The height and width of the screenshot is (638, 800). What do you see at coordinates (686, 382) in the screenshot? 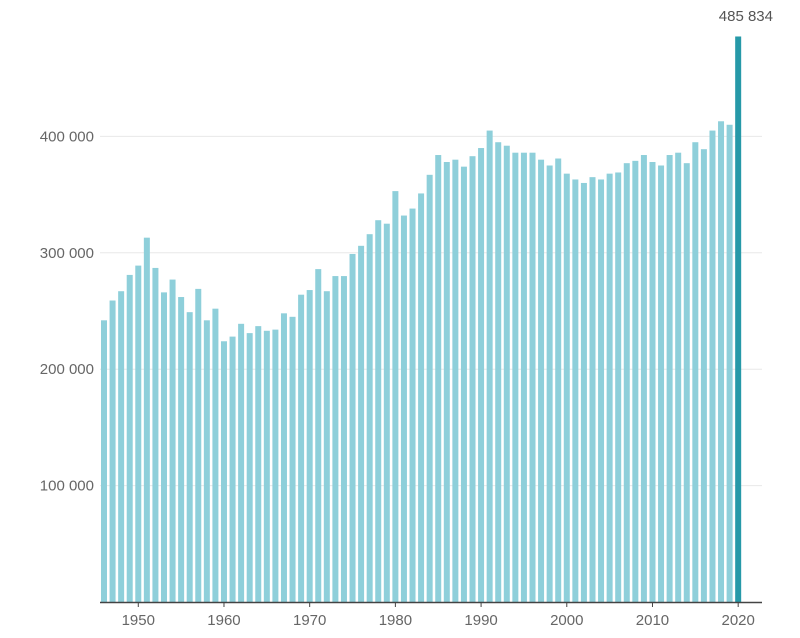
I see `bar-2014` at bounding box center [686, 382].